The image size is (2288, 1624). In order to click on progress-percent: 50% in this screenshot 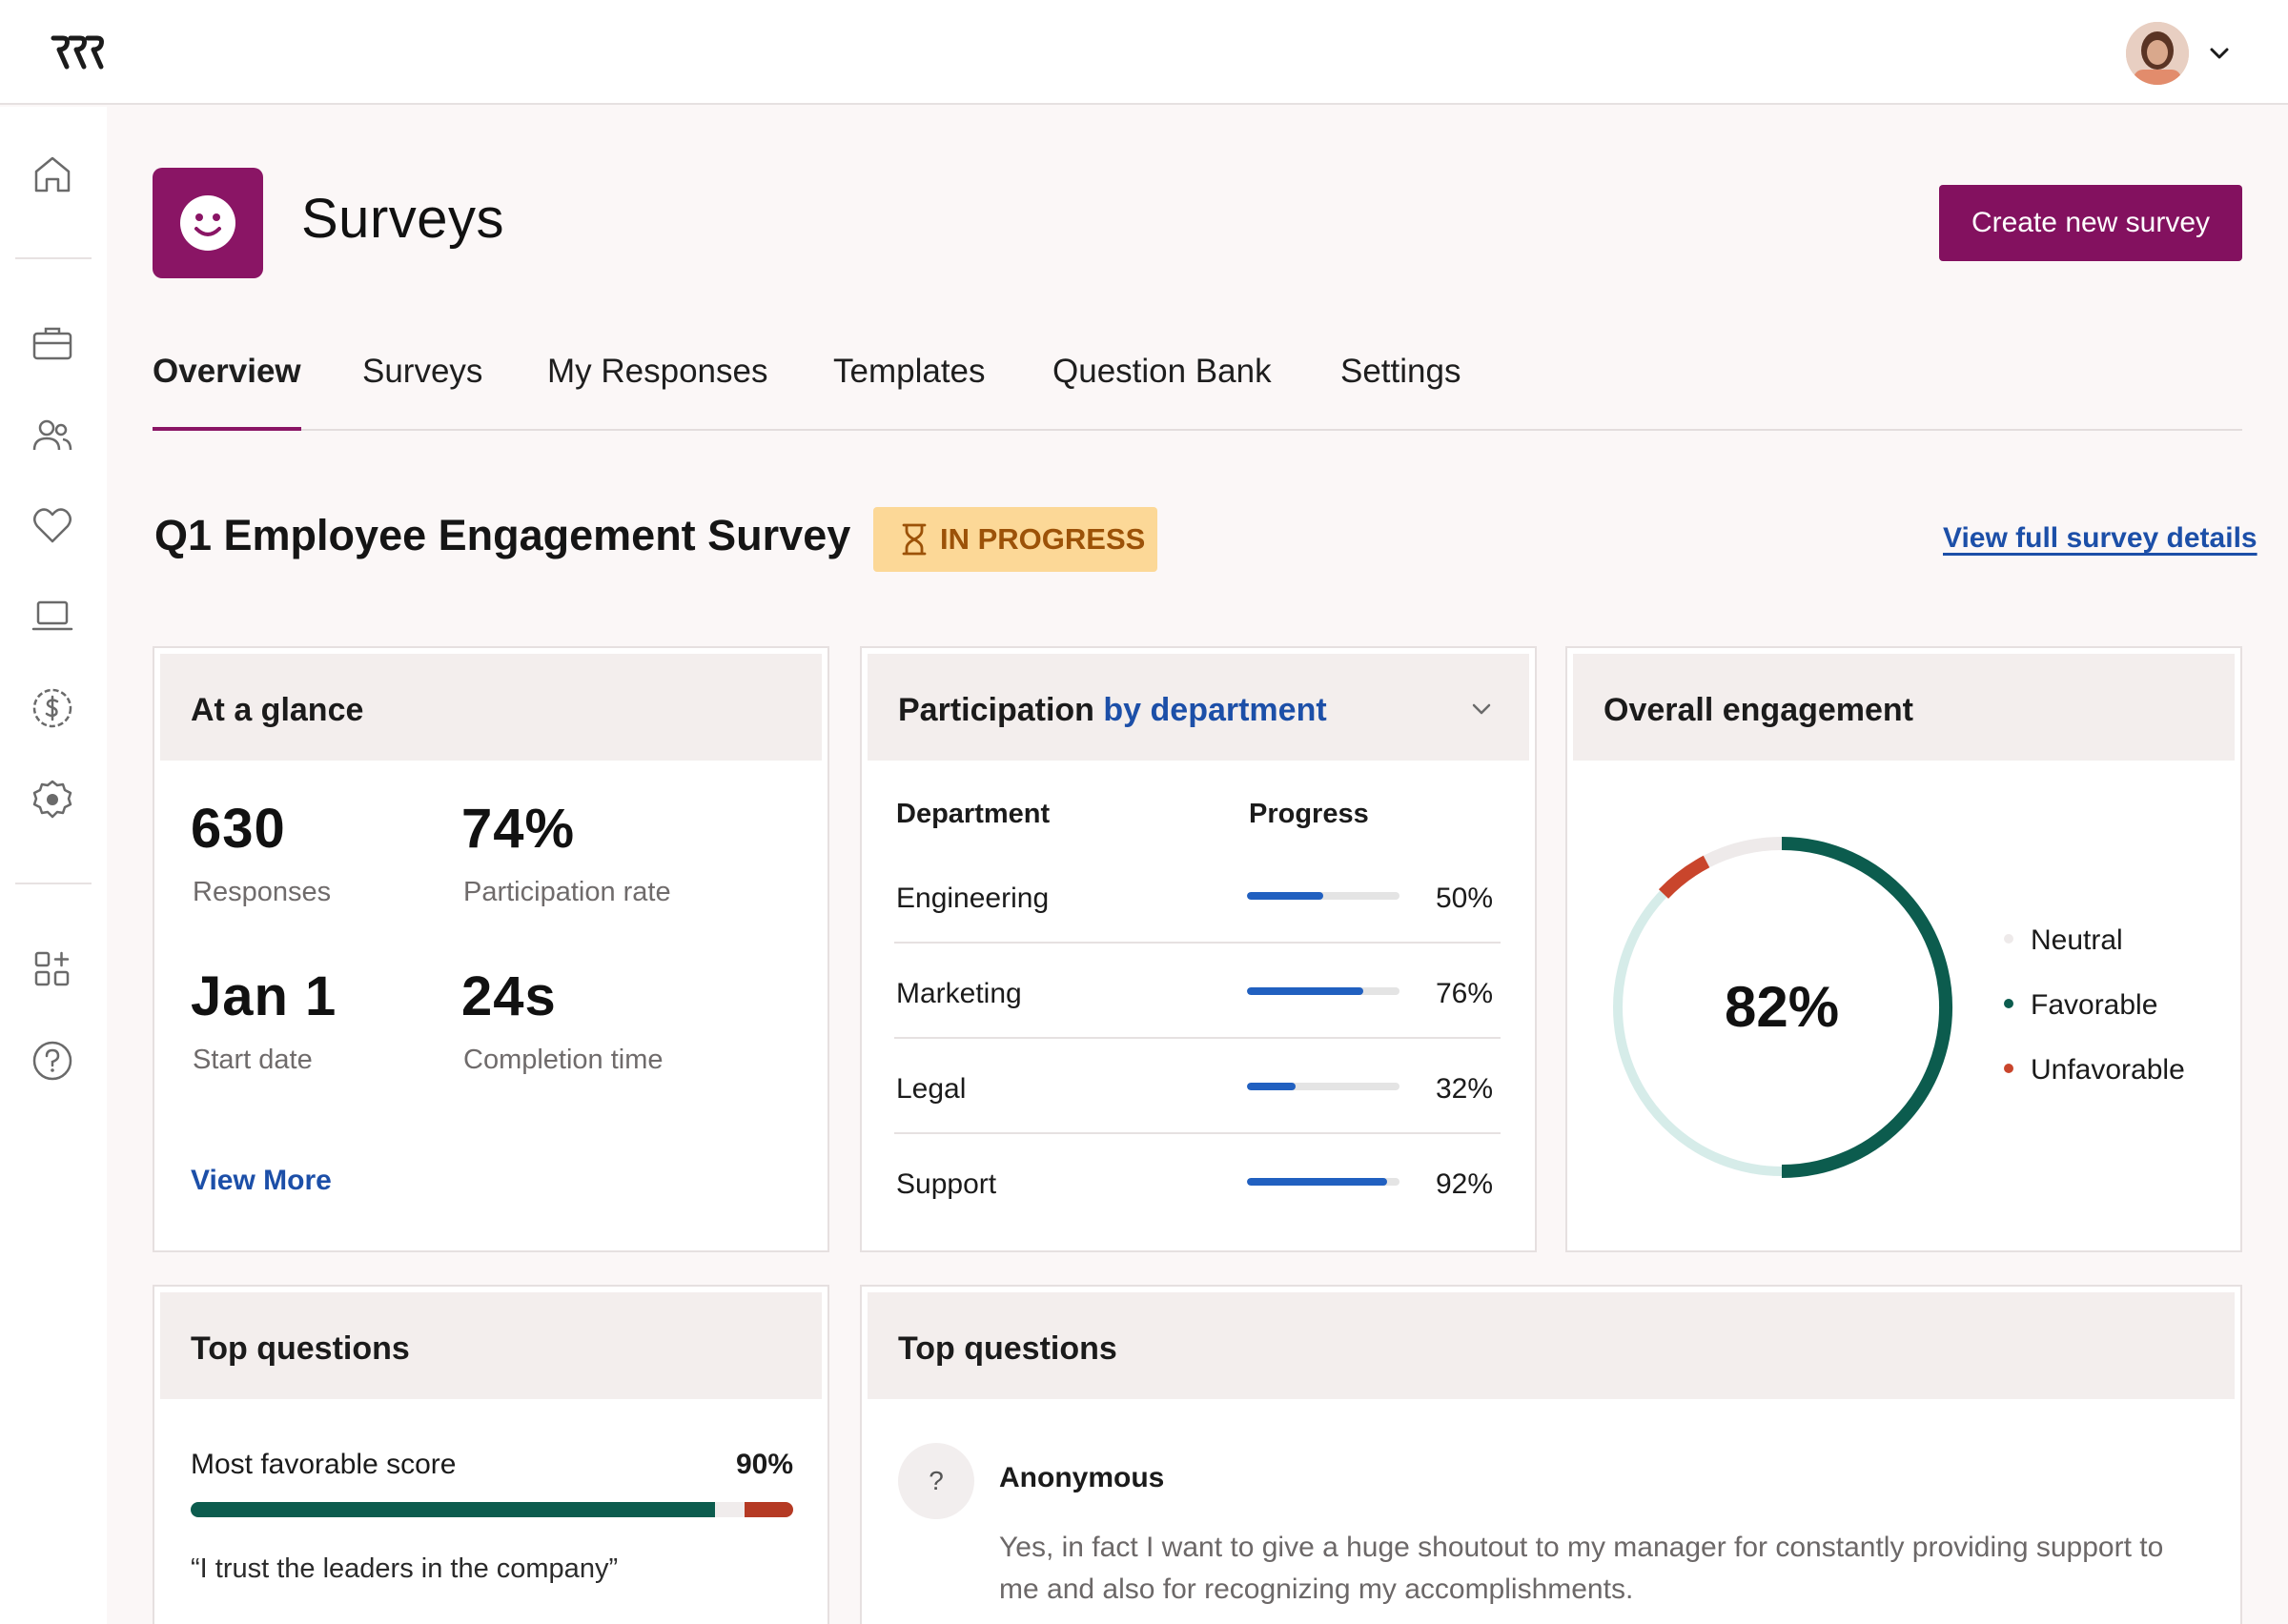, I will do `click(1464, 898)`.